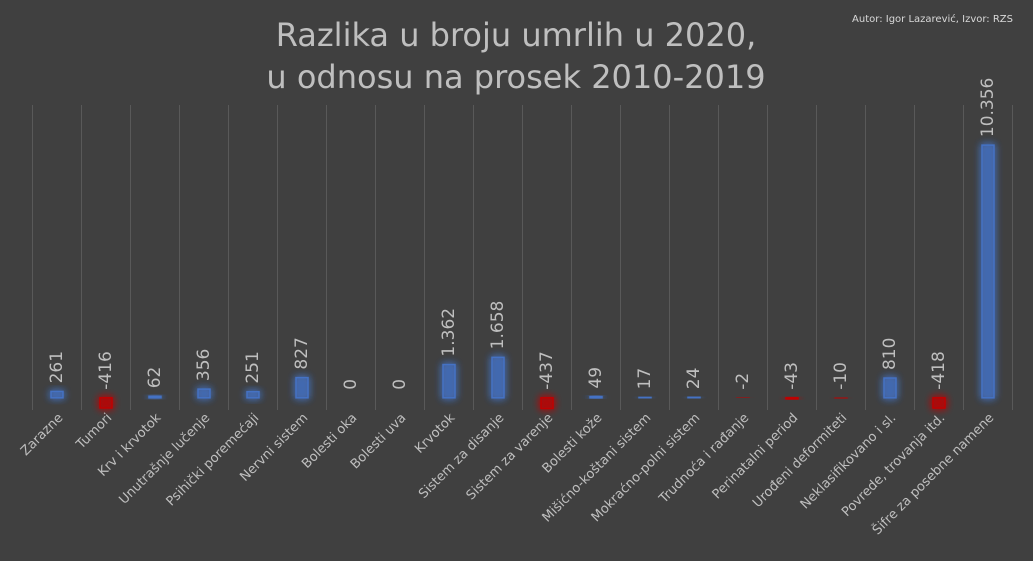 This screenshot has width=1033, height=561. What do you see at coordinates (204, 365) in the screenshot?
I see `value-label: 356` at bounding box center [204, 365].